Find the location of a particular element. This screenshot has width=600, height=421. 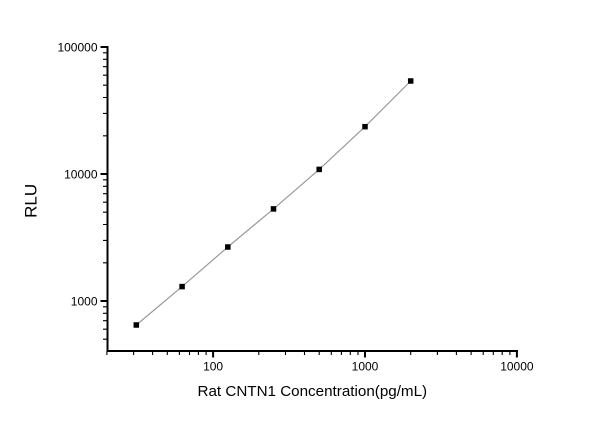

svg-text: Rat CNTN1 Concentration(pg/mL) is located at coordinates (313, 391).